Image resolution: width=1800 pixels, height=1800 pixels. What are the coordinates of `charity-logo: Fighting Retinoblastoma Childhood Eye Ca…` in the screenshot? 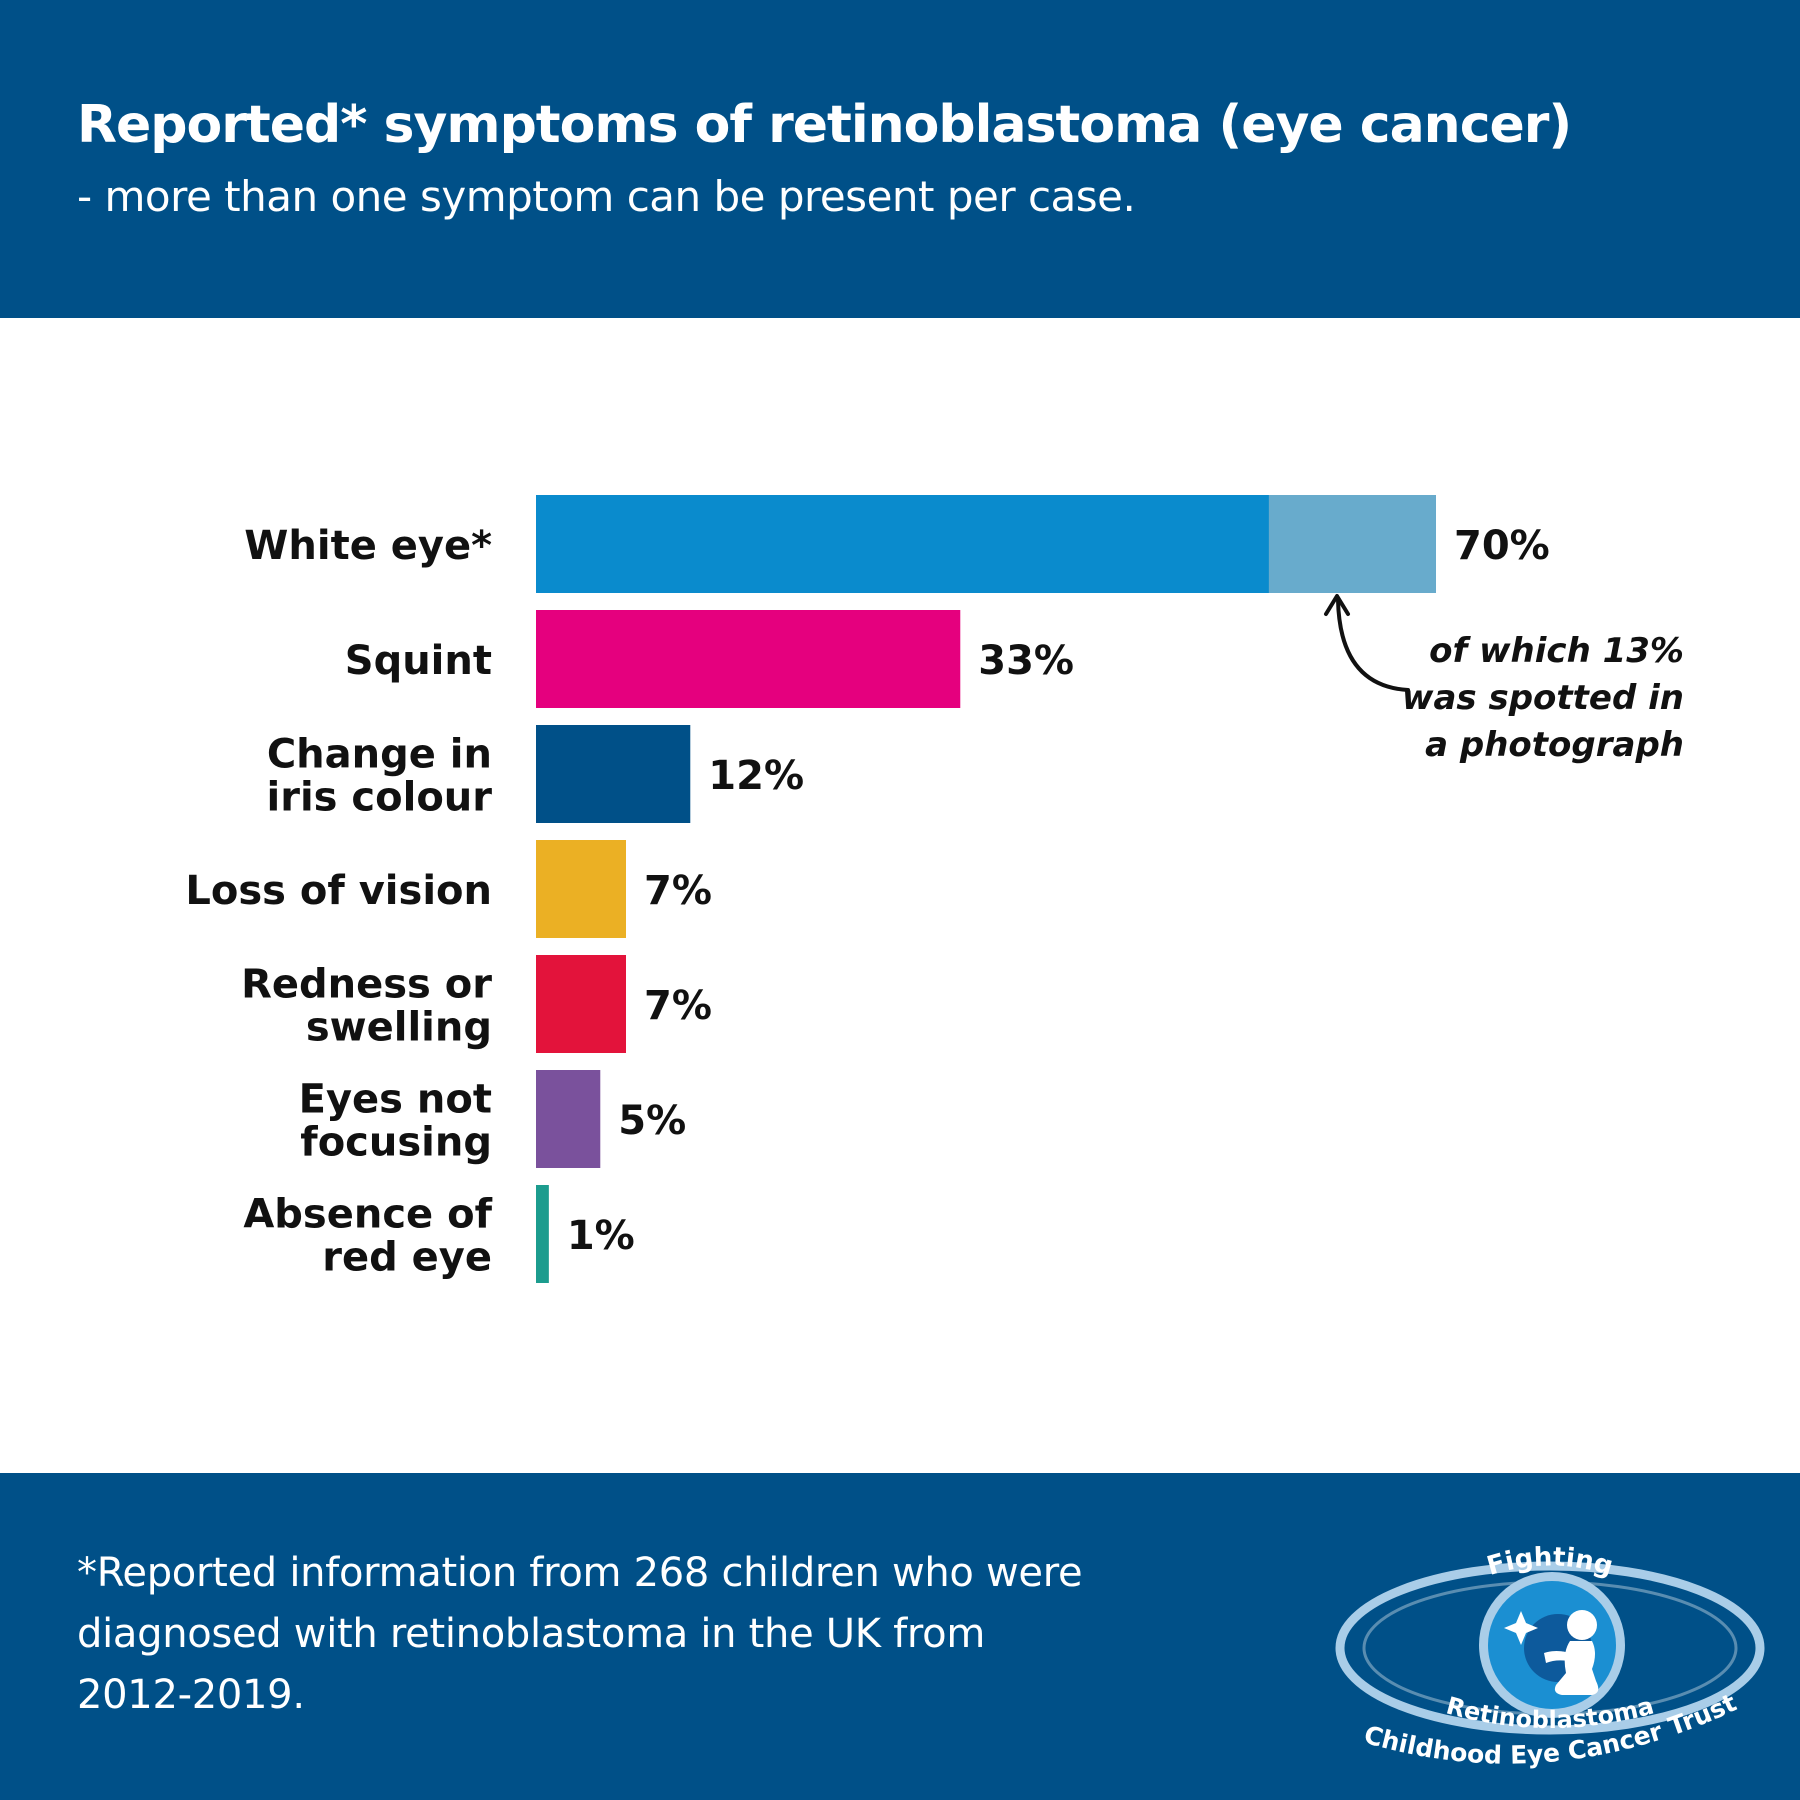 It's located at (1550, 1656).